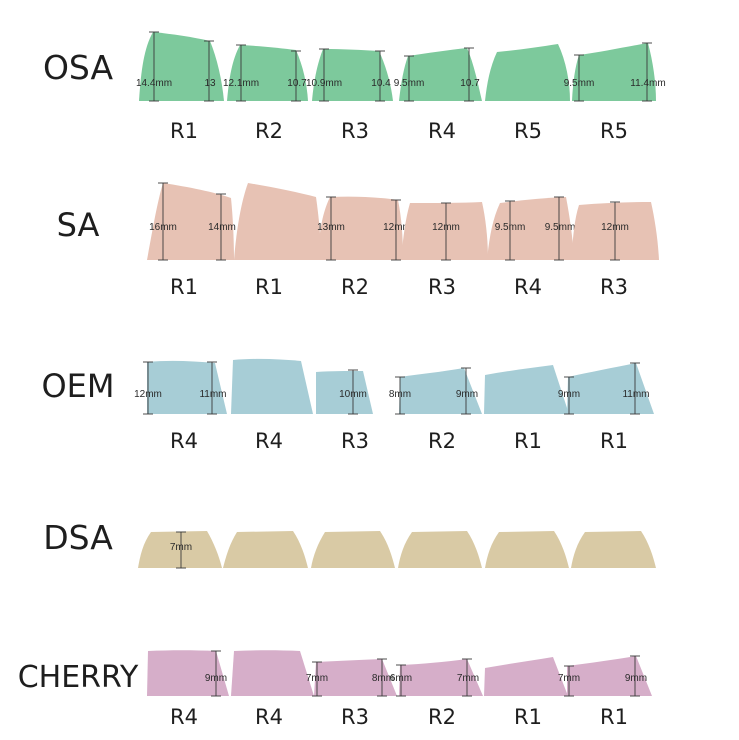 The image size is (739, 740). I want to click on osa-keycap-6: 9.5mm 11.4mm, so click(615, 72).